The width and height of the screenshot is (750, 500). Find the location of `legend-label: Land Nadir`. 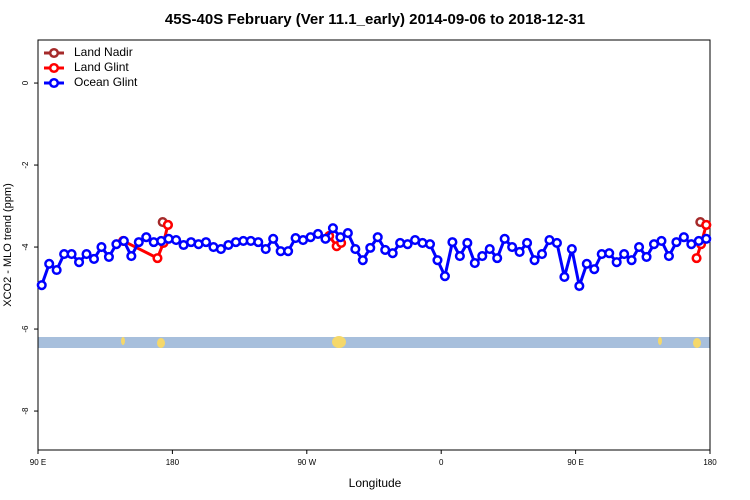

legend-label: Land Nadir is located at coordinates (103, 52).